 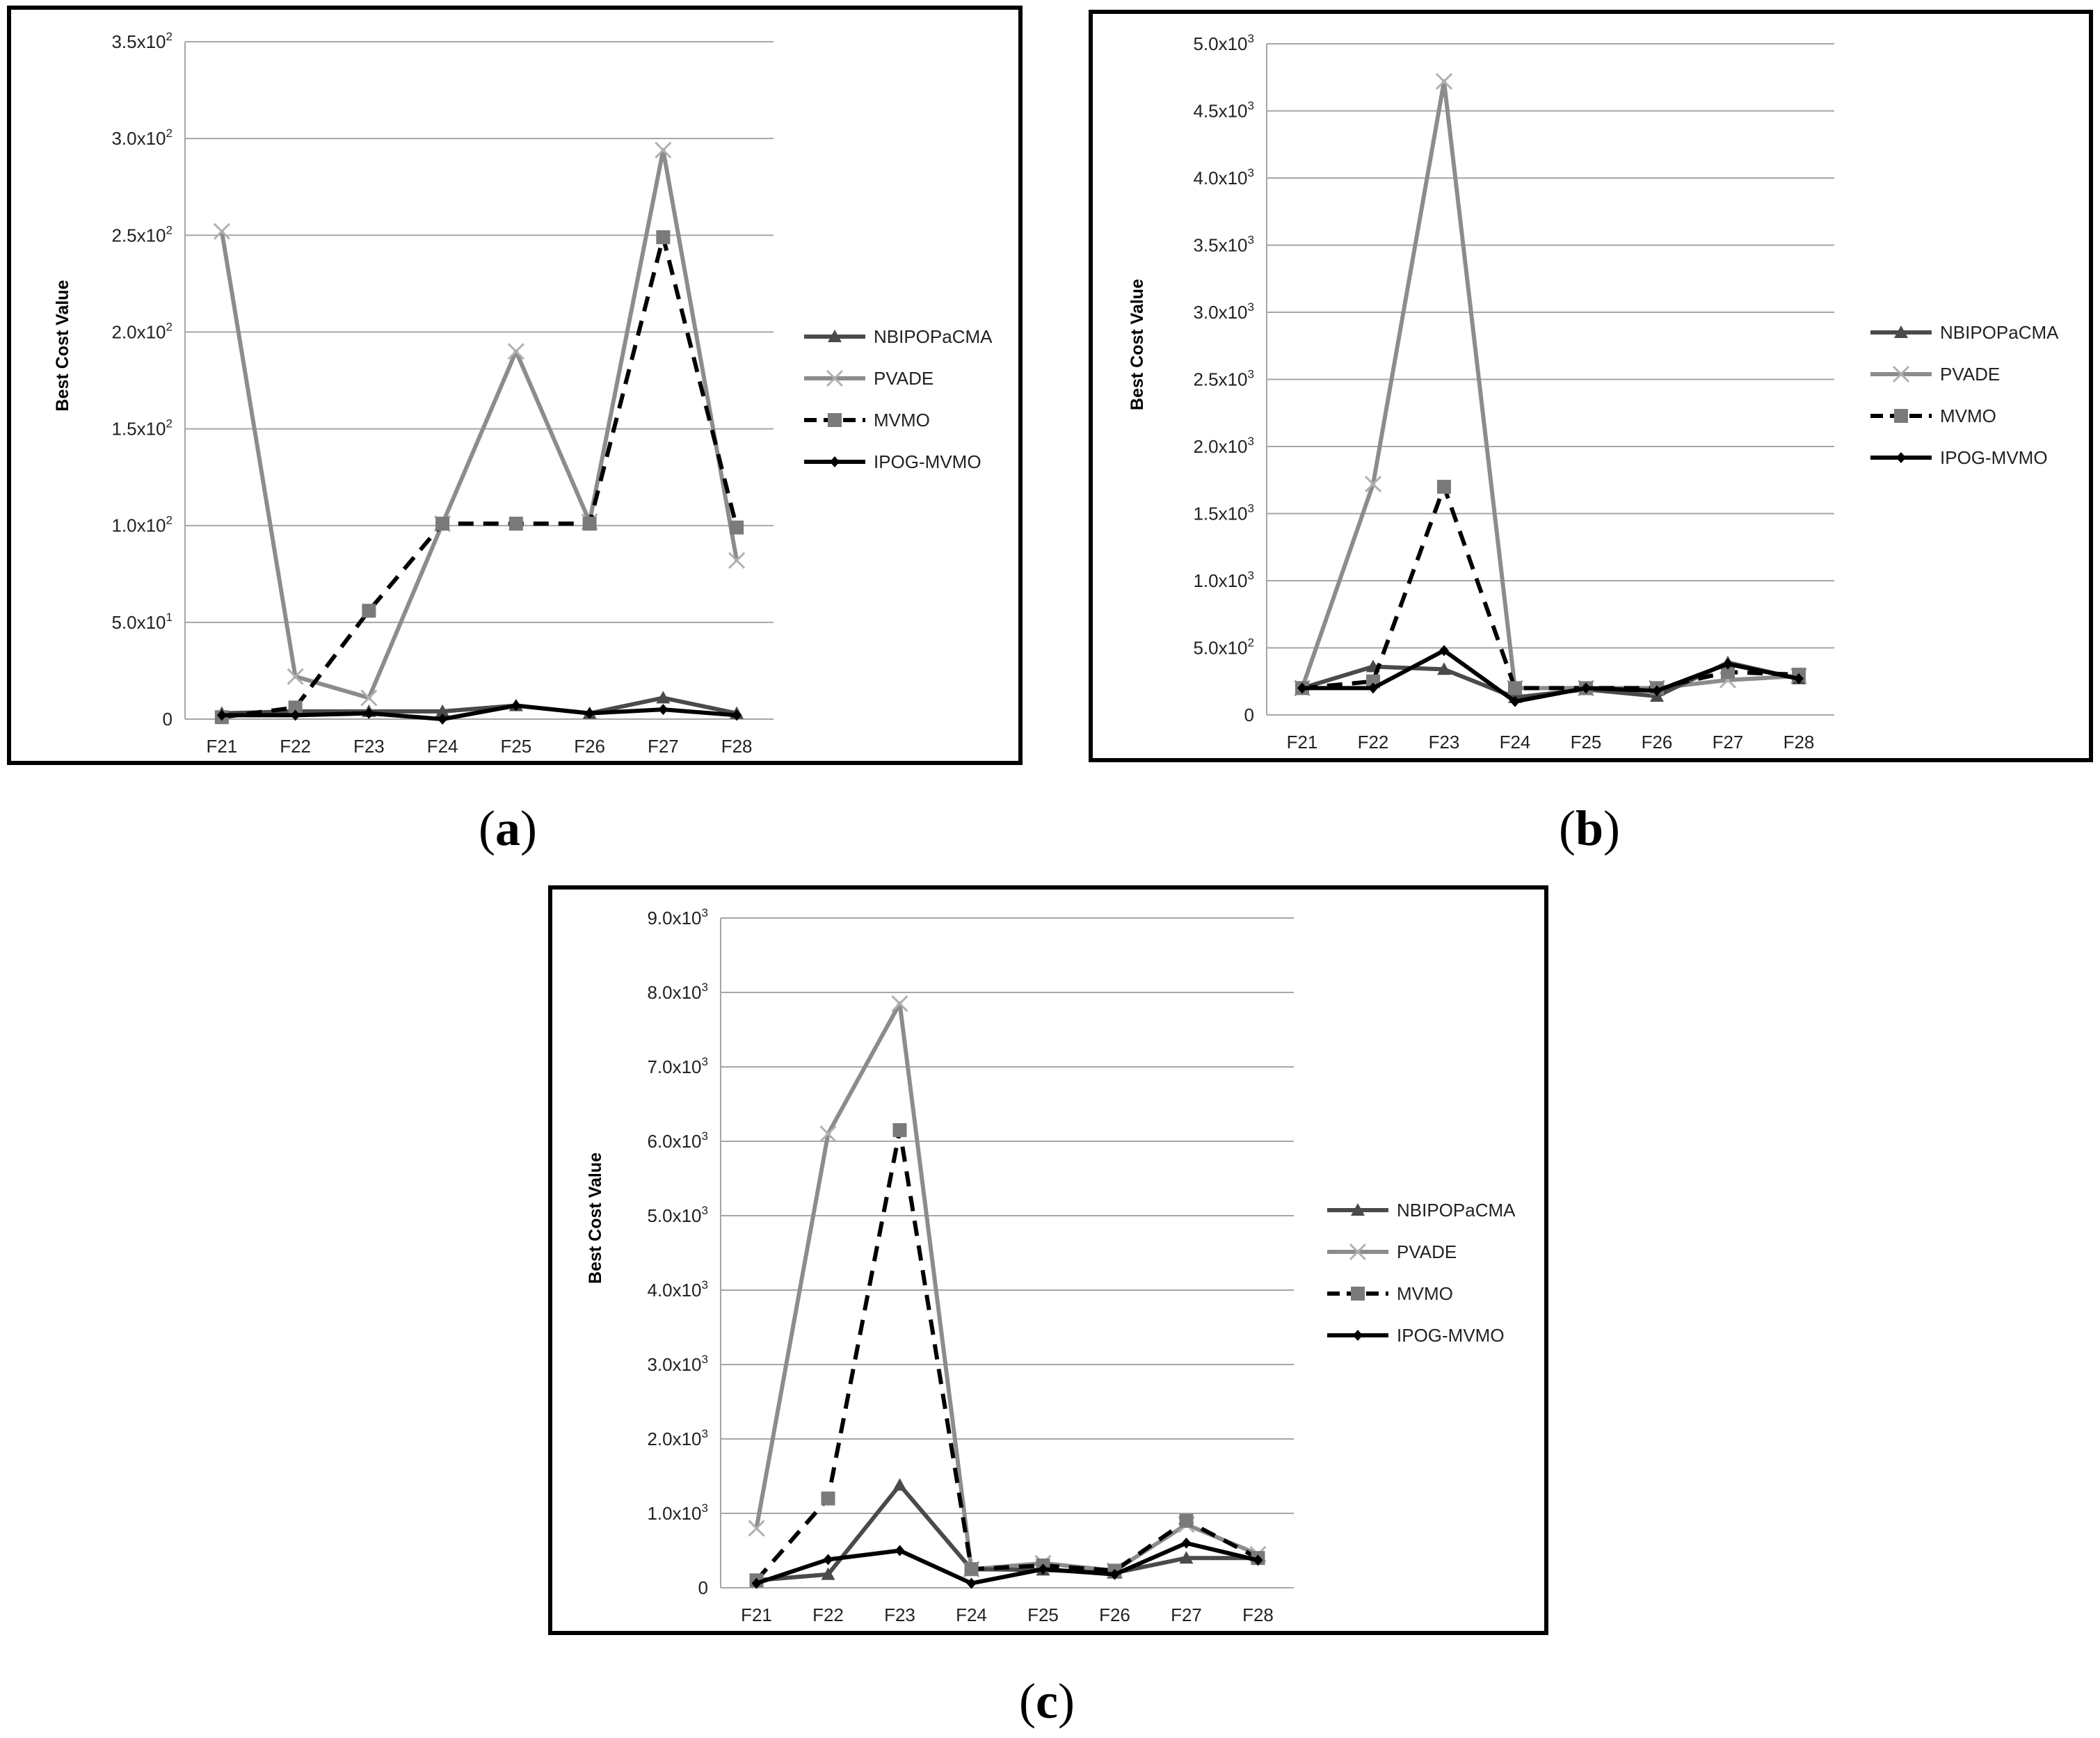 I want to click on chart-c-mvmo-line, so click(x=1007, y=1354).